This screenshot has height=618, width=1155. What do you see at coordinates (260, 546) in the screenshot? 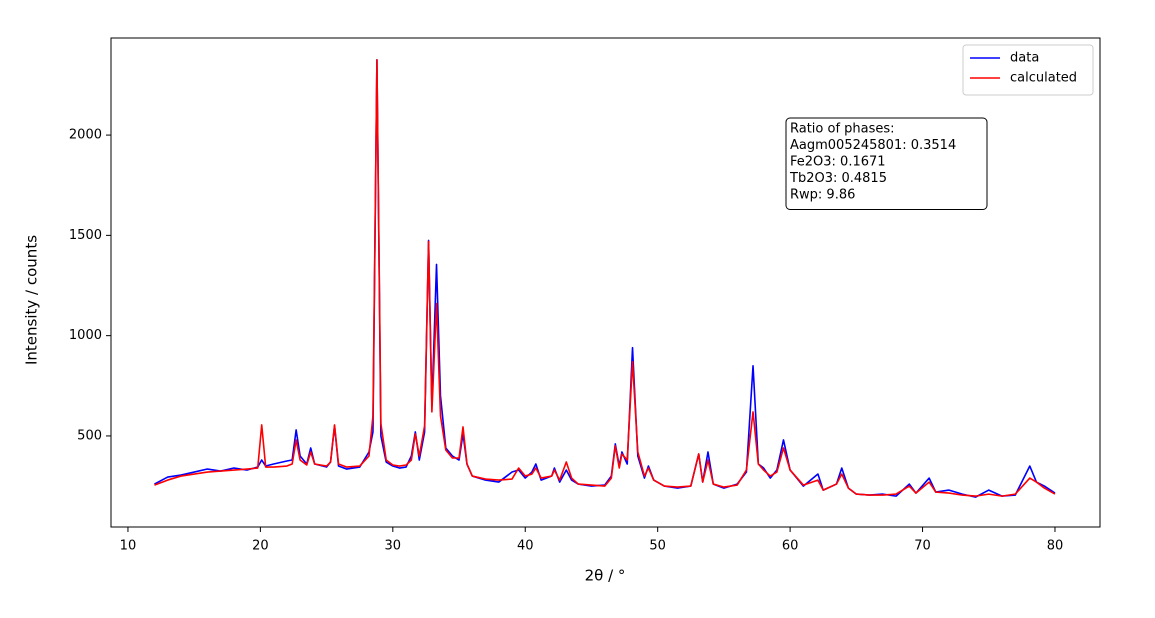
I see `x-tick-label: 20` at bounding box center [260, 546].